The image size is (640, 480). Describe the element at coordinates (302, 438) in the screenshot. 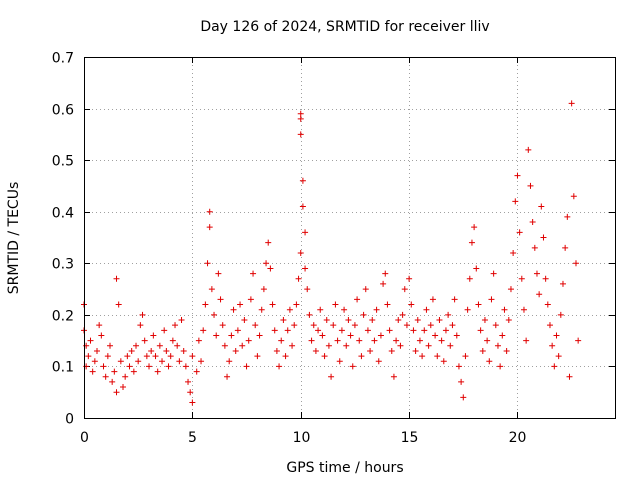

I see `x-tick-label: 10` at that location.